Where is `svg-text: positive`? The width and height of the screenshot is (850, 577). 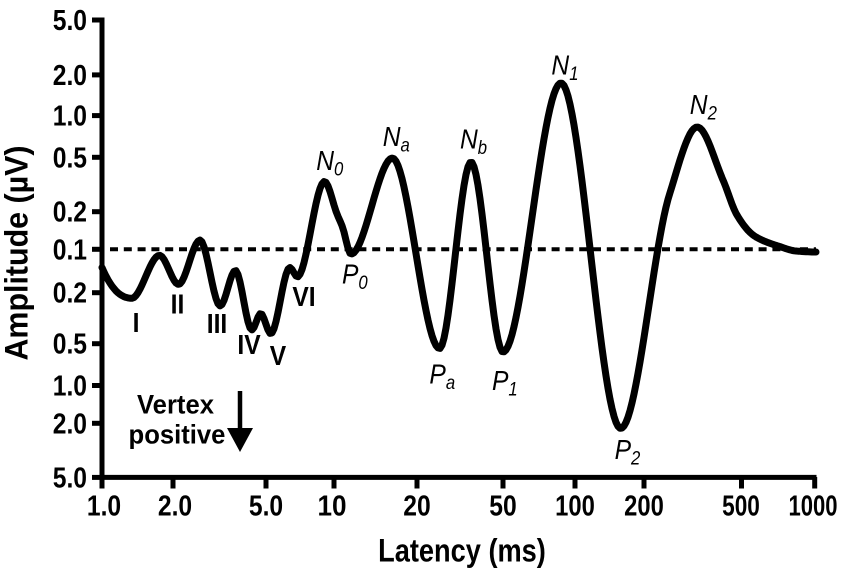
svg-text: positive is located at coordinates (177, 434).